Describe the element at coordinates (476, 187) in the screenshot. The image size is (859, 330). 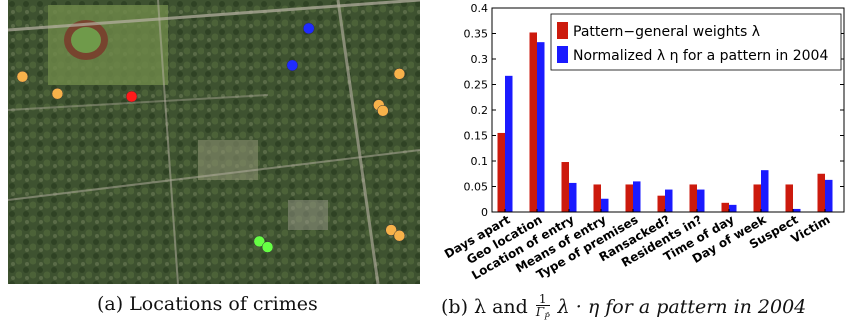
I see `y-tick-label: 0.05` at that location.